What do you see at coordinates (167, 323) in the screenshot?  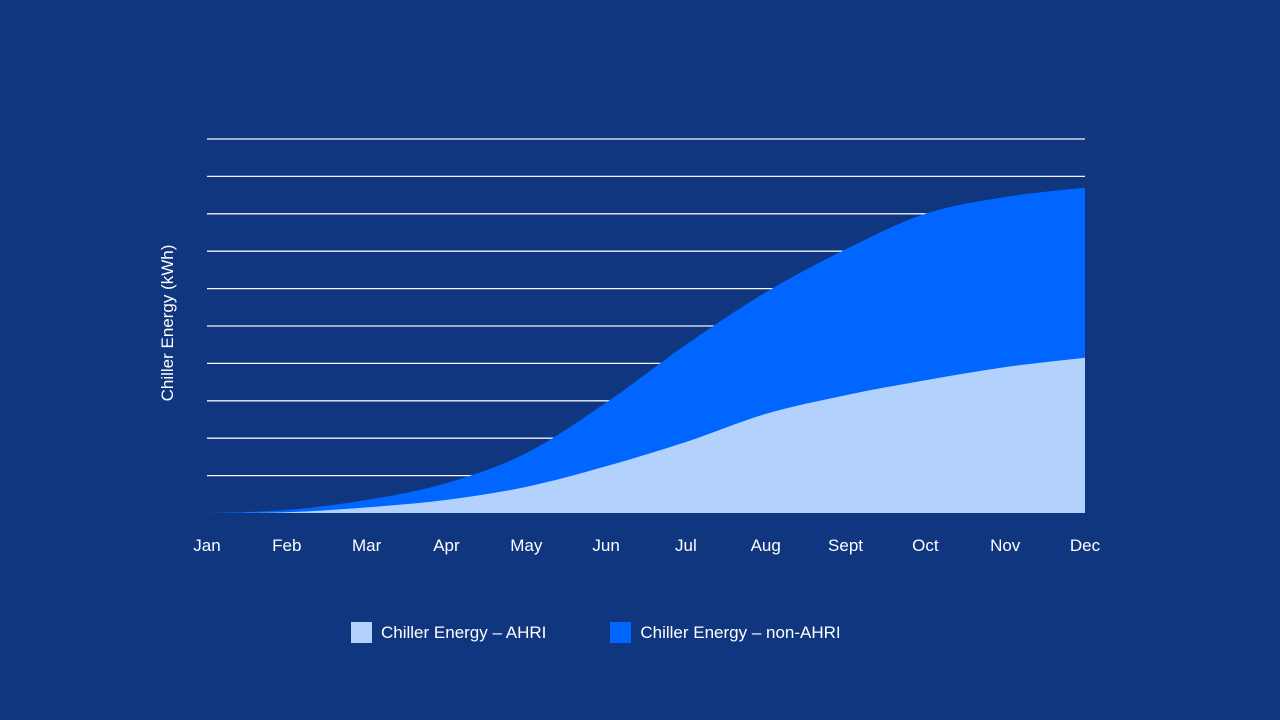 I see `y-axis-label: Chiller Energy (kWh)` at bounding box center [167, 323].